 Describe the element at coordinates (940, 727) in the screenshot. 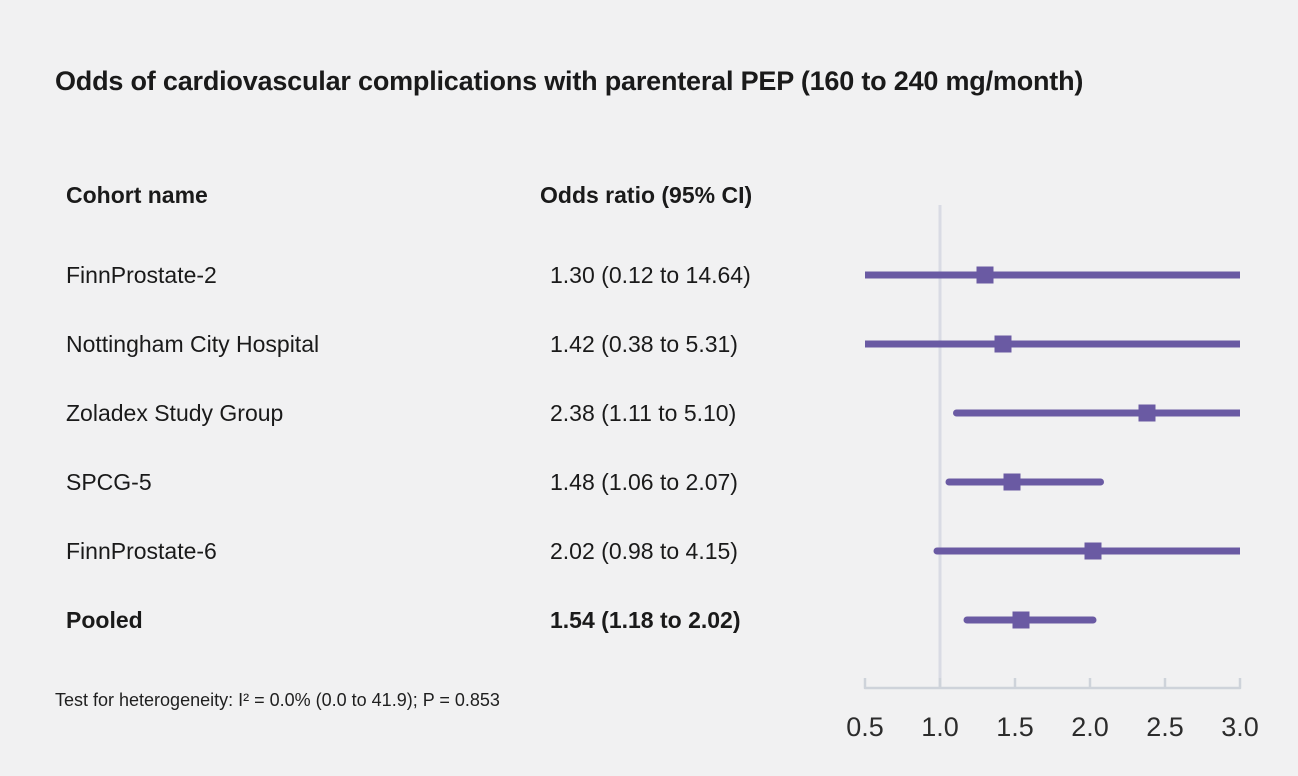

I see `axis-tick-label: 1.0` at that location.